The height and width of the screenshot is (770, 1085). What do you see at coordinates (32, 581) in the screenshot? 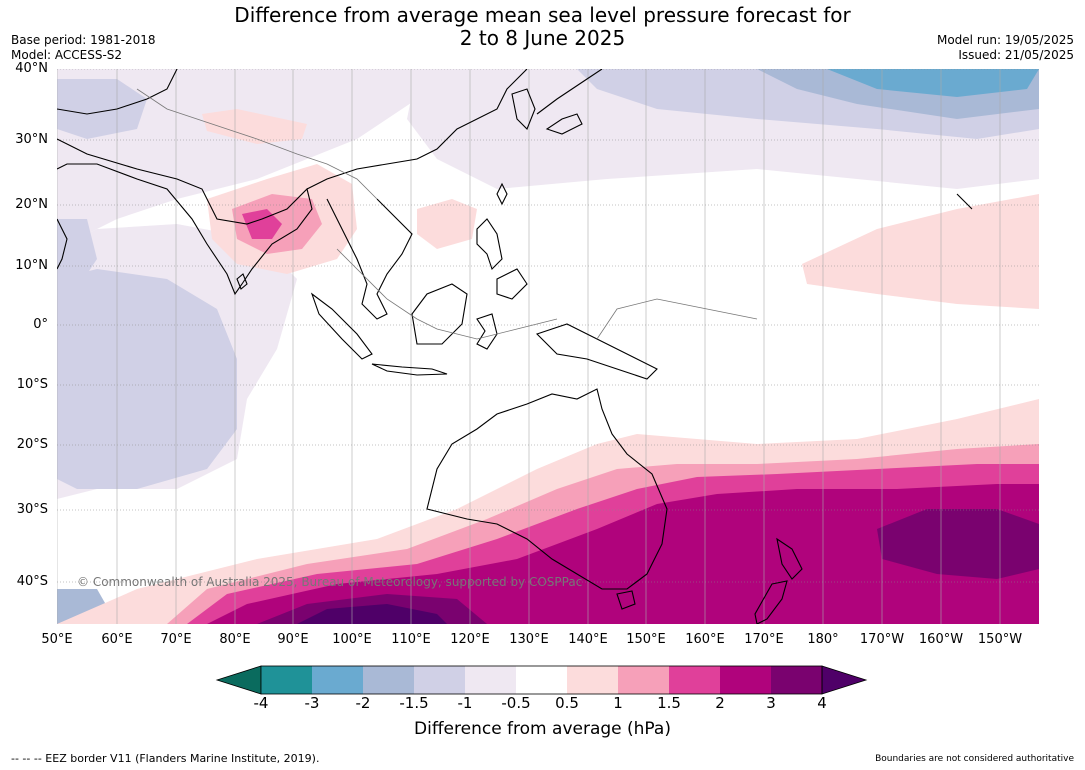
I see `lat-label: 40°S` at bounding box center [32, 581].